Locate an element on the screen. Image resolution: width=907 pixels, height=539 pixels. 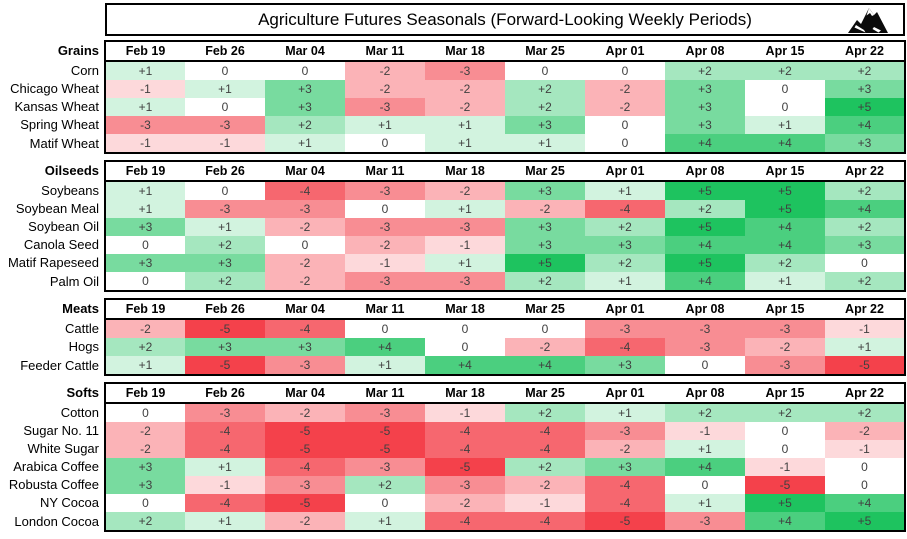
column-header: Mar 25 is located at coordinates (545, 51).